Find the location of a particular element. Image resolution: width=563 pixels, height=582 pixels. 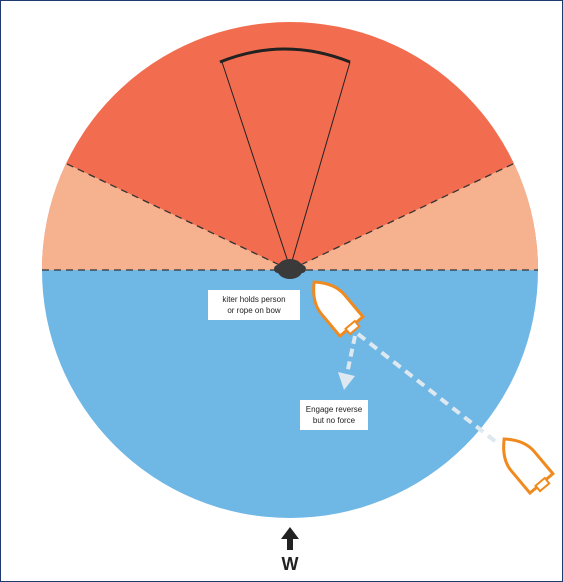

right-soft-zone is located at coordinates (414, 209).